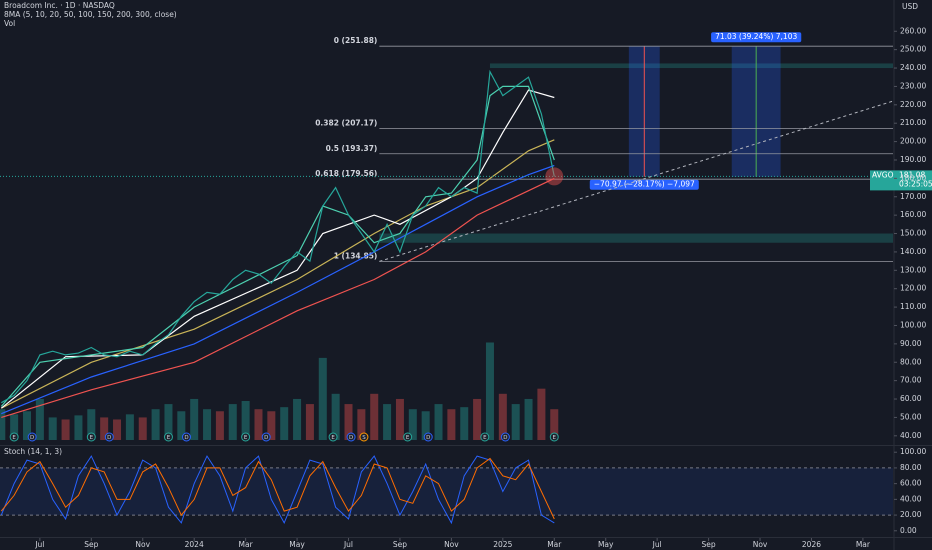 This screenshot has height=550, width=932. Describe the element at coordinates (911, 416) in the screenshot. I see `y-tick-label: 50.00` at that location.